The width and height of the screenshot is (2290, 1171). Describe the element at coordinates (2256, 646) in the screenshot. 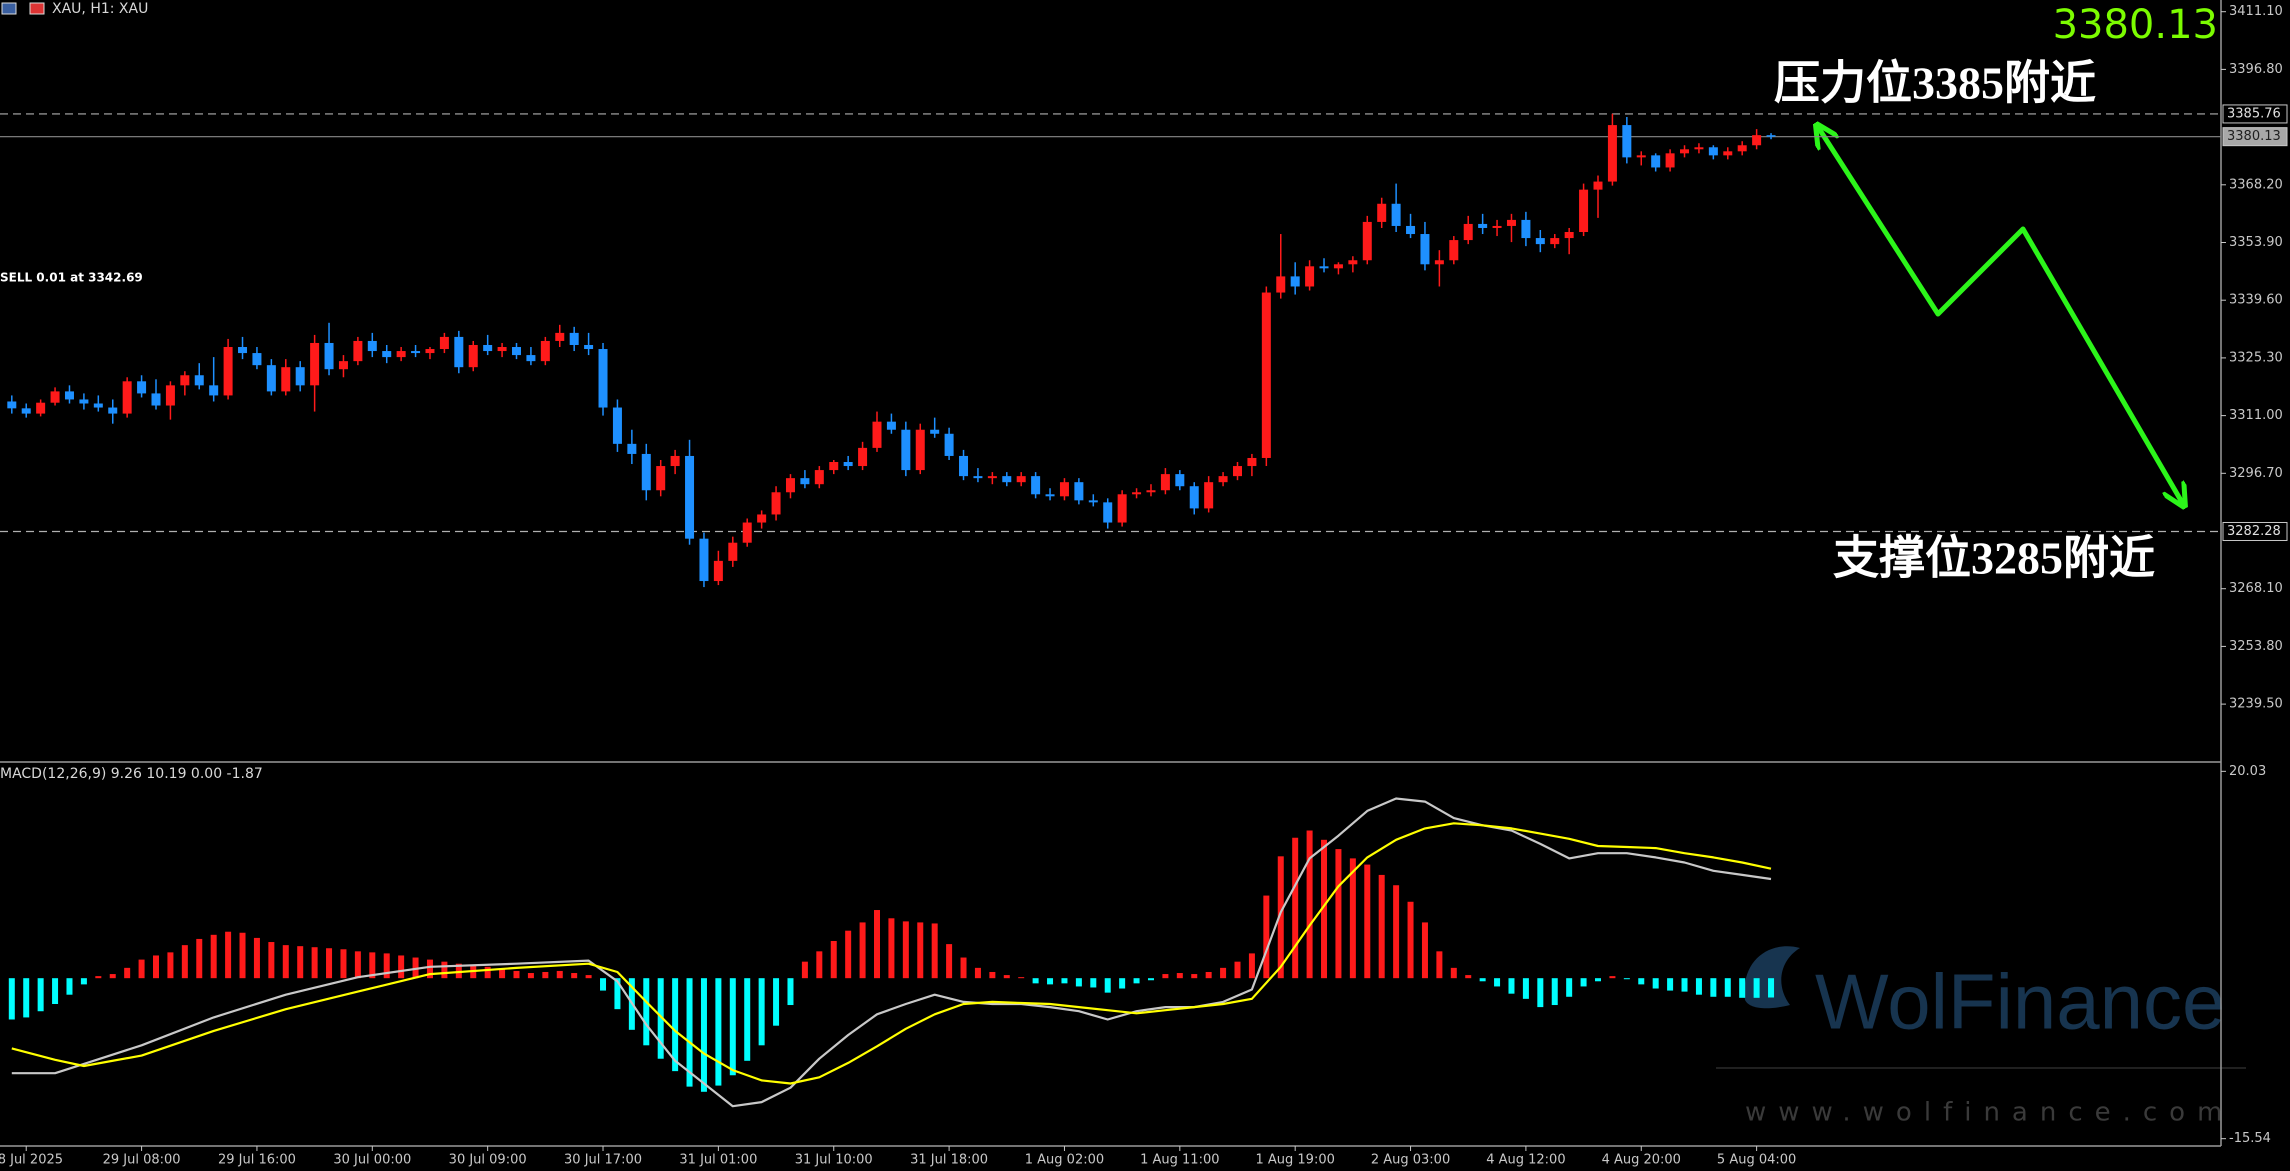

I see `y-tick-label: 3253.80` at that location.